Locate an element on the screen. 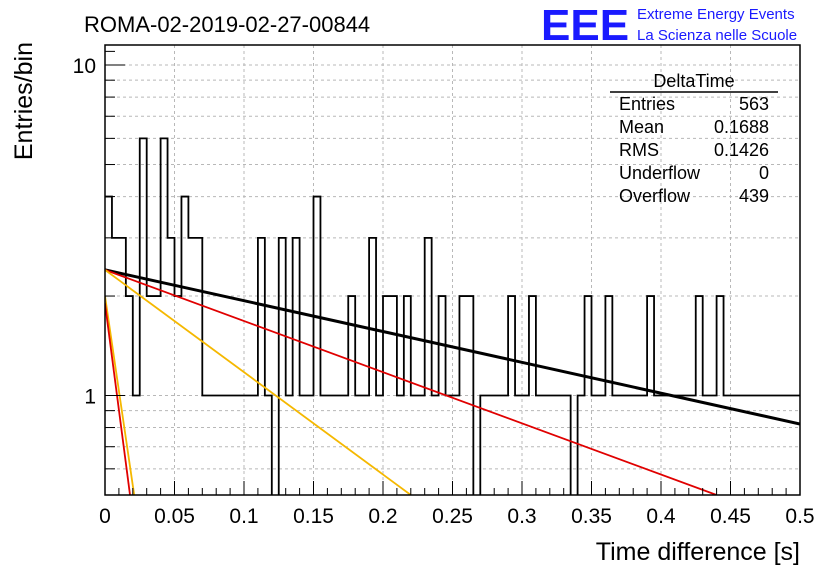 This screenshot has height=572, width=836. x-tick-label: 0 is located at coordinates (105, 516).